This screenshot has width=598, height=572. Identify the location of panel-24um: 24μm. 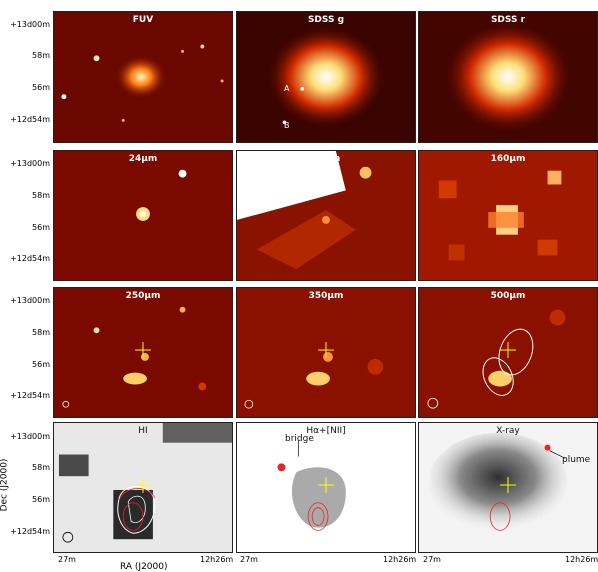
(143, 215).